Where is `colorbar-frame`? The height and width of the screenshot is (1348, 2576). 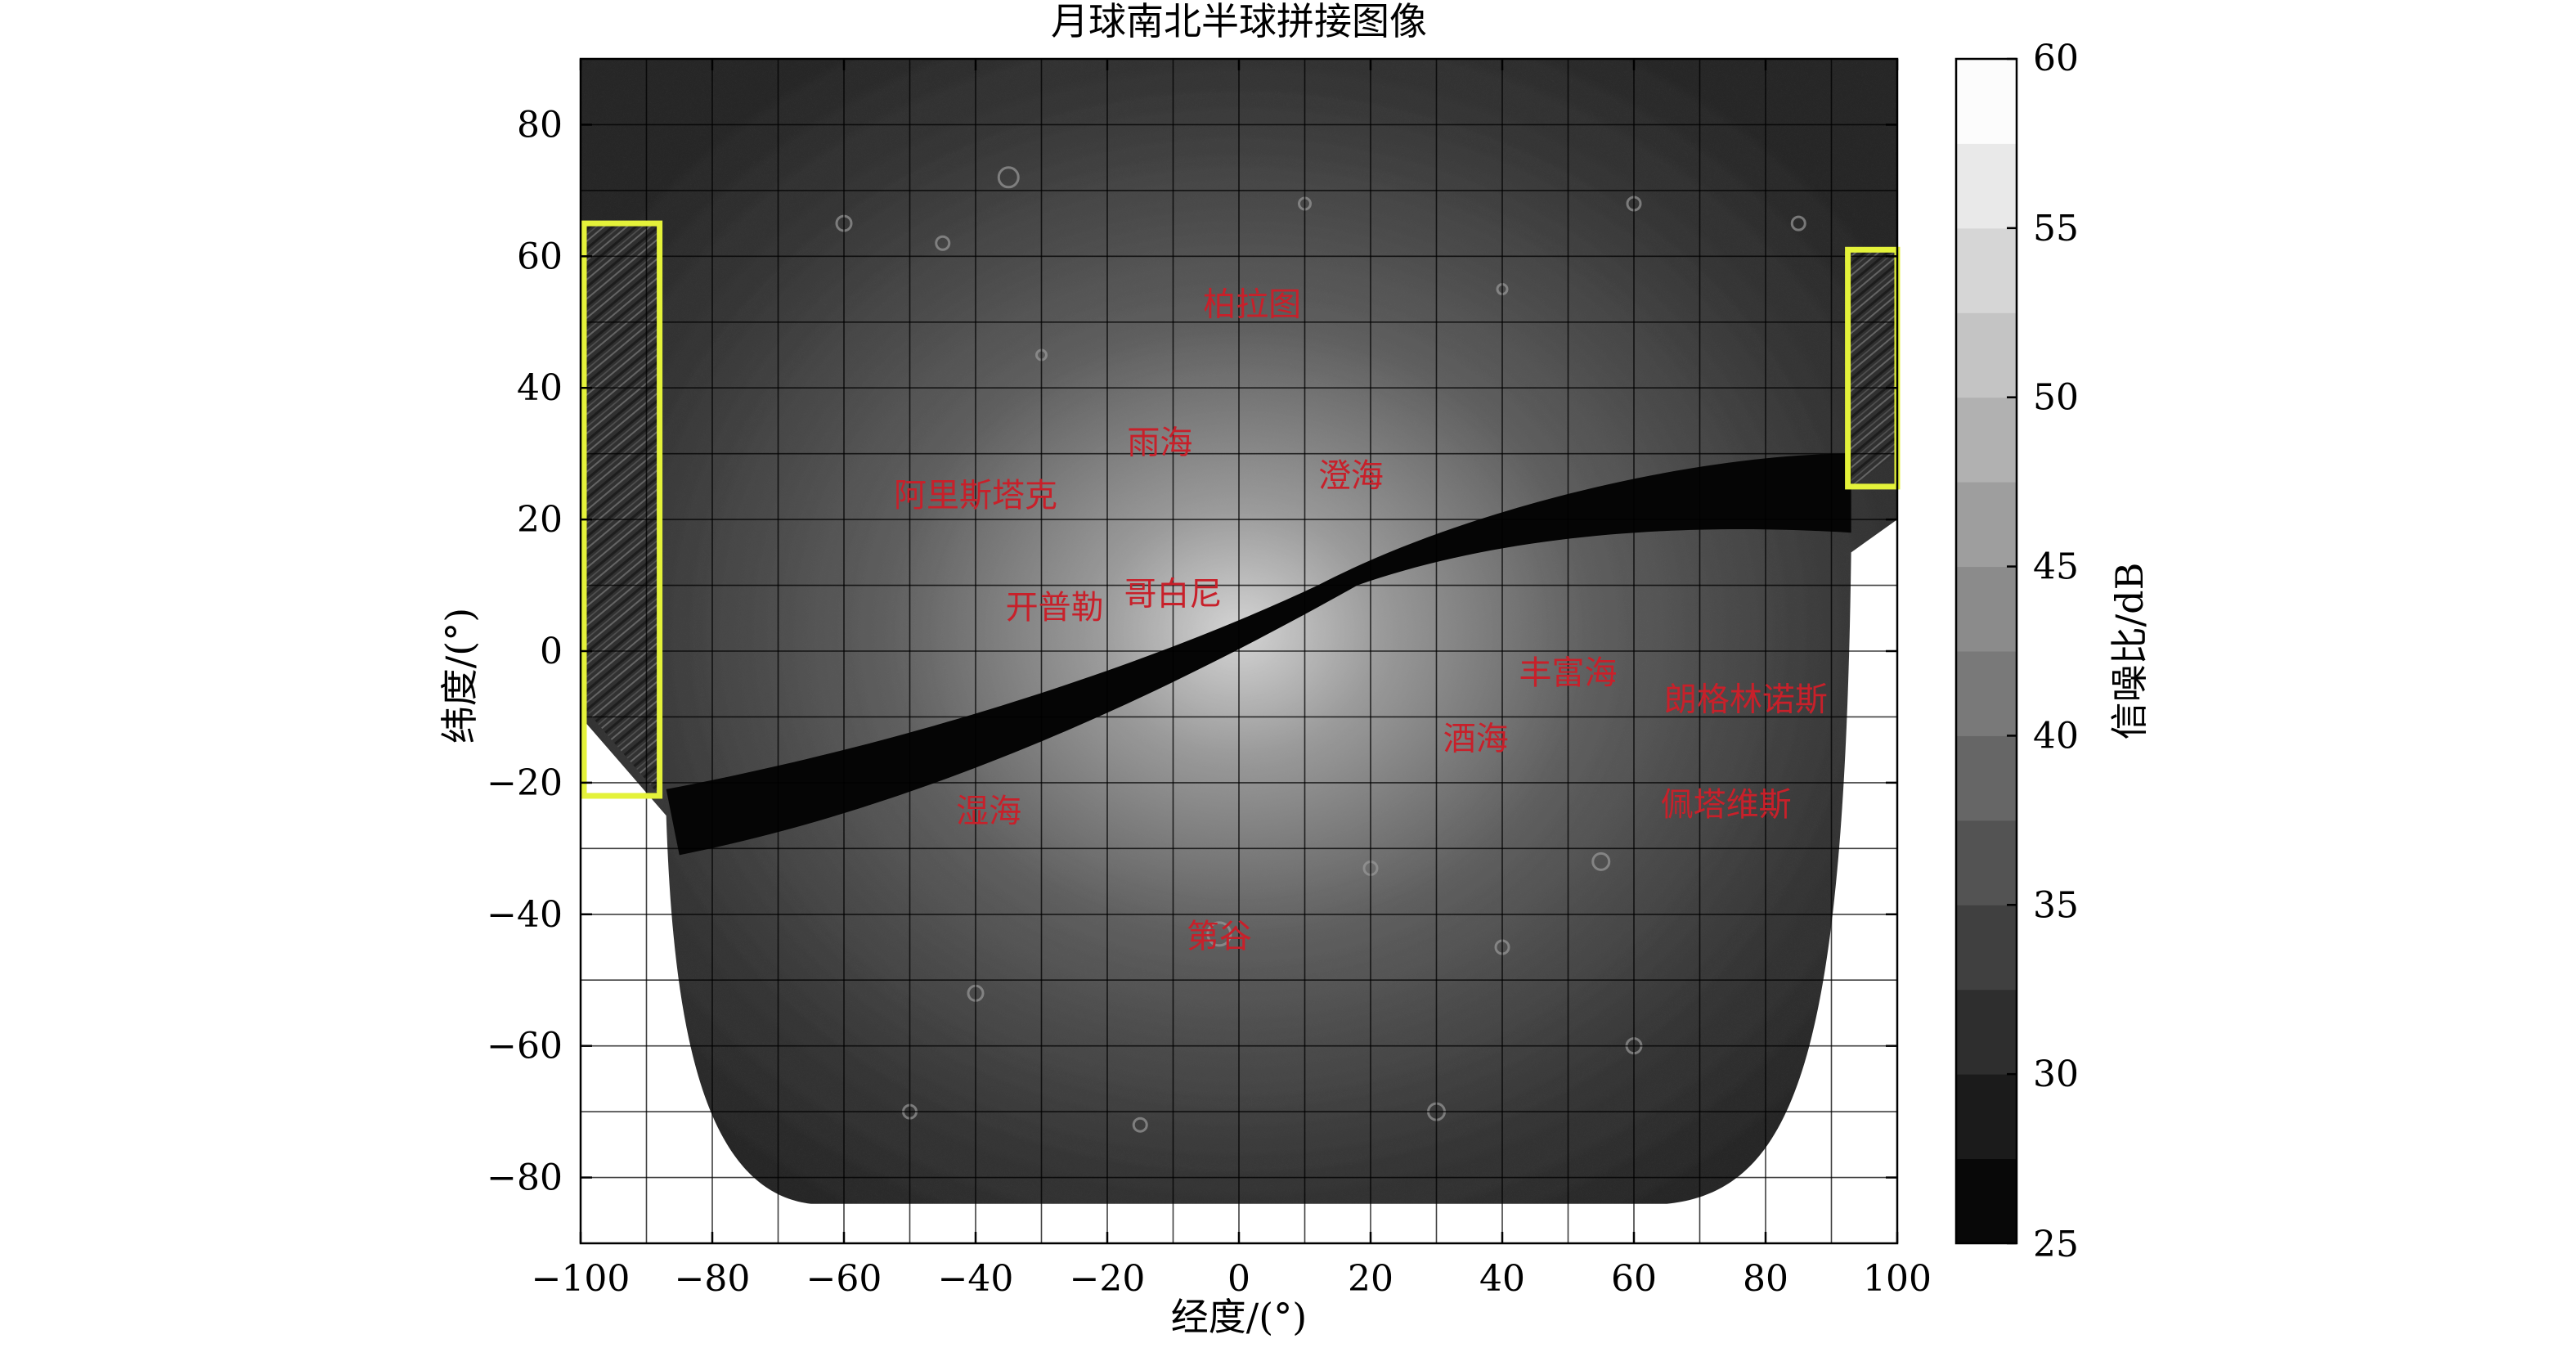
colorbar-frame is located at coordinates (1986, 651).